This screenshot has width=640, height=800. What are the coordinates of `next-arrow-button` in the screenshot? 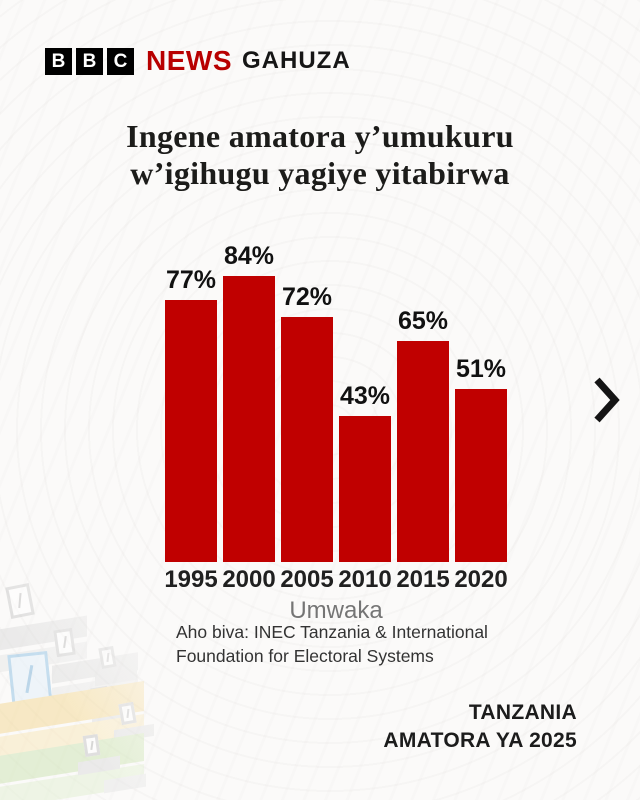 It's located at (606, 400).